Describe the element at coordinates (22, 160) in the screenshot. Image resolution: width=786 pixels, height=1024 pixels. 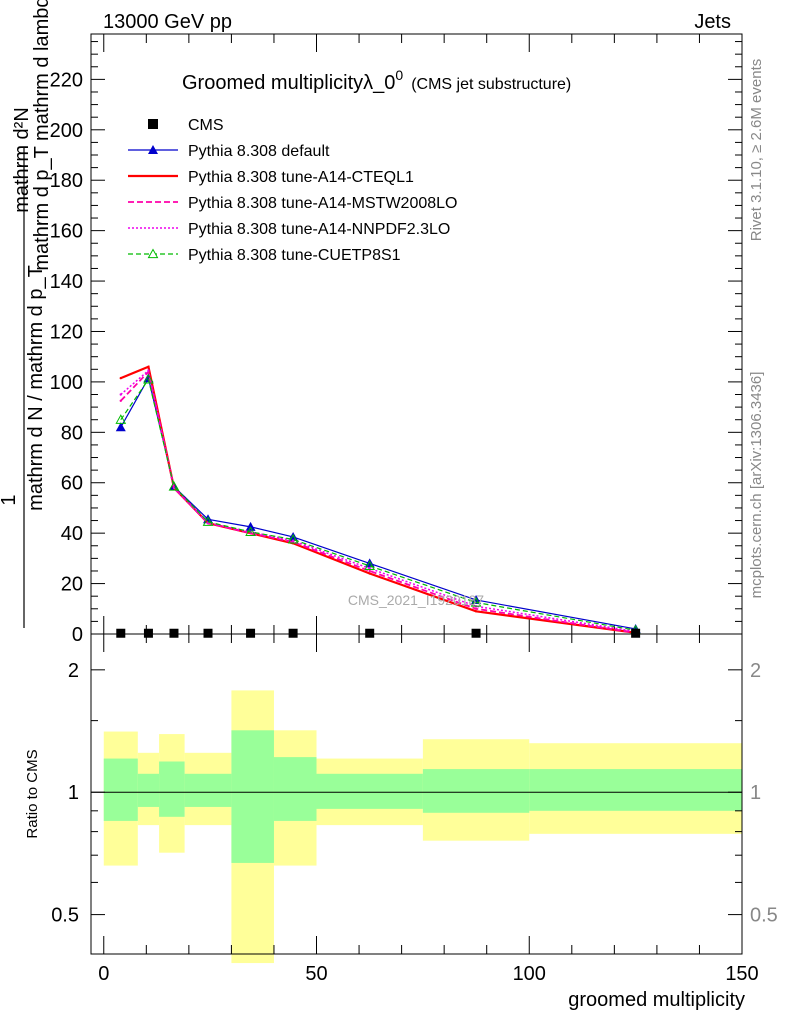
I see `ylabel-top: mathrm d²N` at that location.